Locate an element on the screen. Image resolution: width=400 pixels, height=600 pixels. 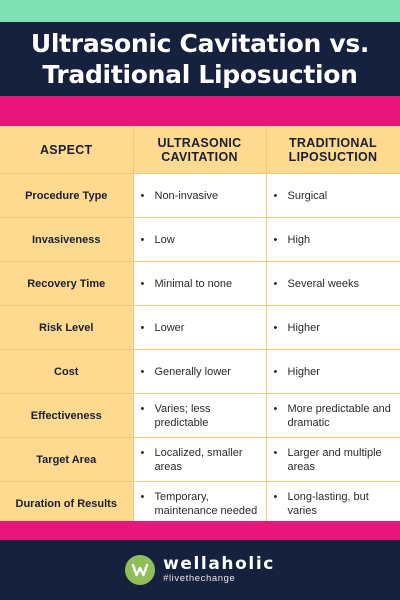
cell-ultrasonic: • Generally lower is located at coordinates (200, 371).